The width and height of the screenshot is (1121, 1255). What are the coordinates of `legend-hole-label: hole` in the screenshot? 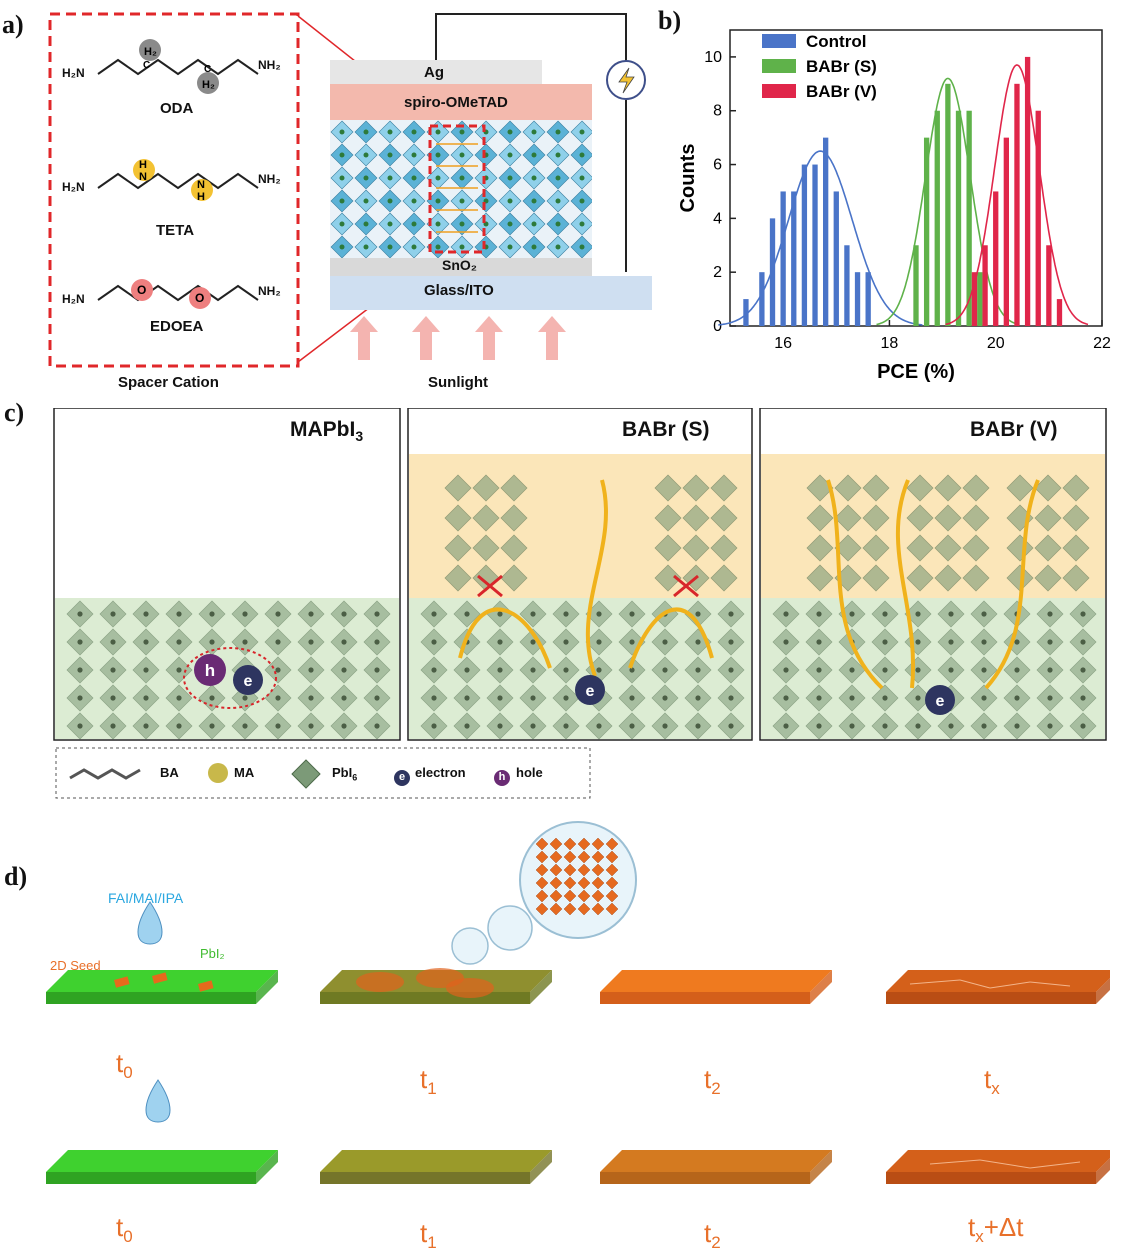 It's located at (529, 772).